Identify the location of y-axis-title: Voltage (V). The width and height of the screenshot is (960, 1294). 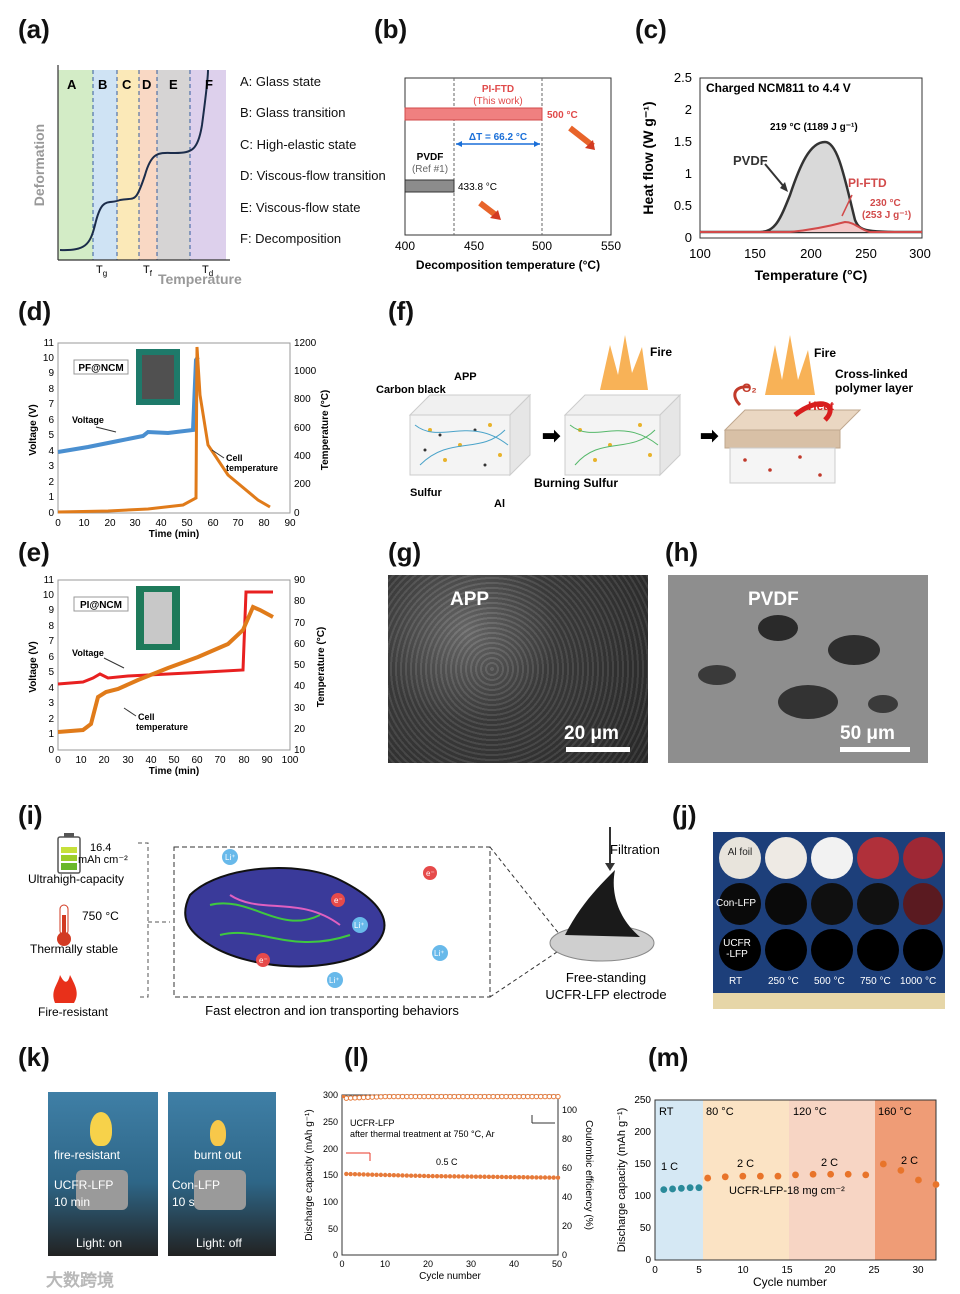
(33, 666).